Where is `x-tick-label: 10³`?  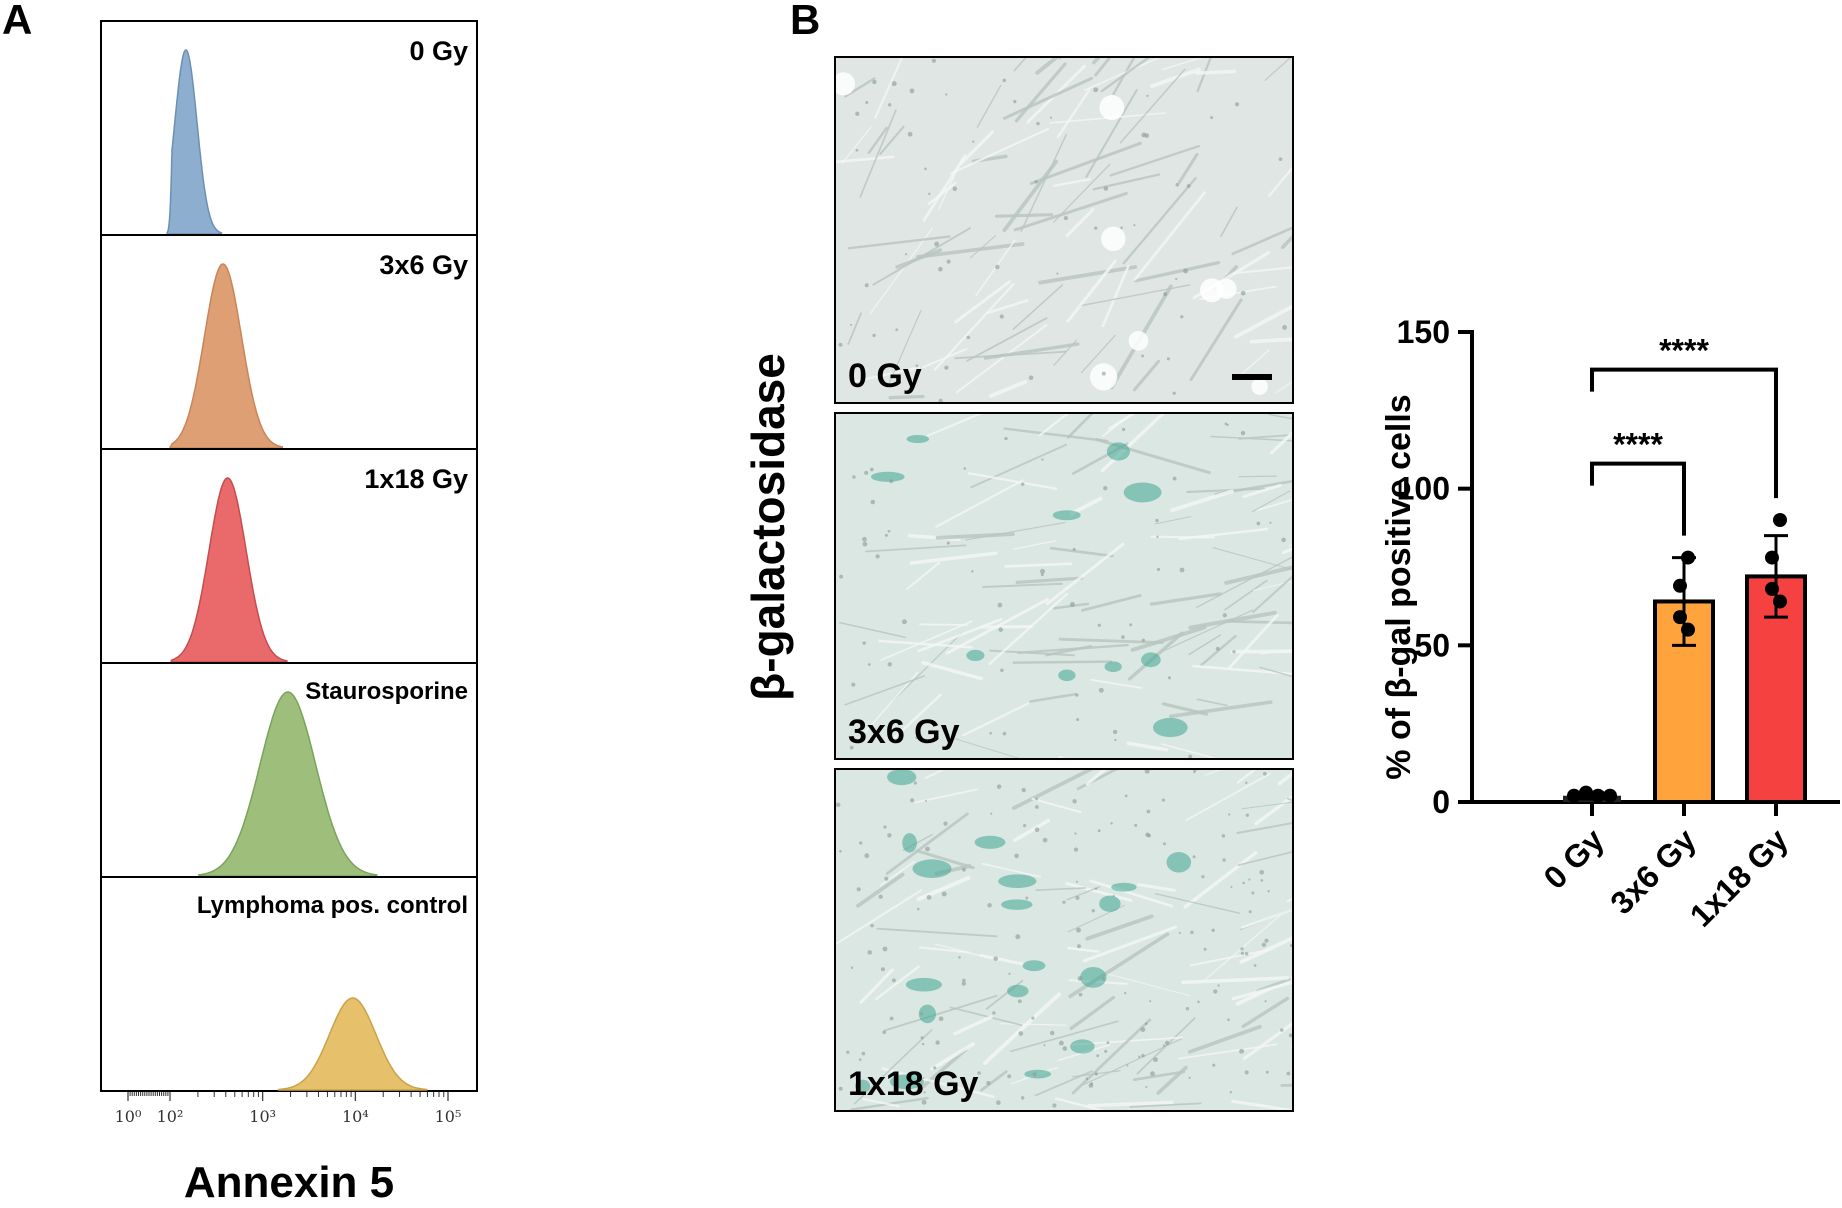 x-tick-label: 10³ is located at coordinates (262, 1116).